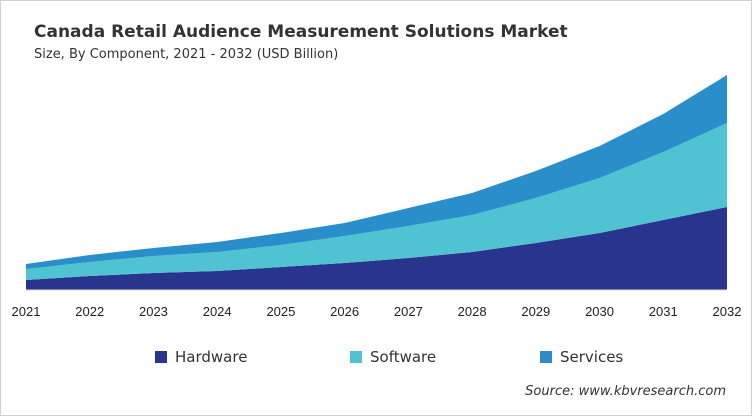 The image size is (752, 416). I want to click on x-tick-label: 2025, so click(280, 311).